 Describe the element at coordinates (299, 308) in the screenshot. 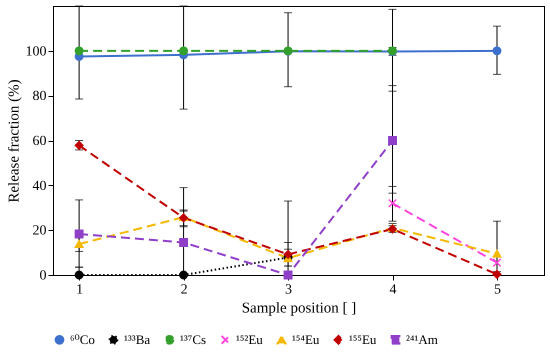

I see `x-axis-title: Sample position [ ]` at that location.